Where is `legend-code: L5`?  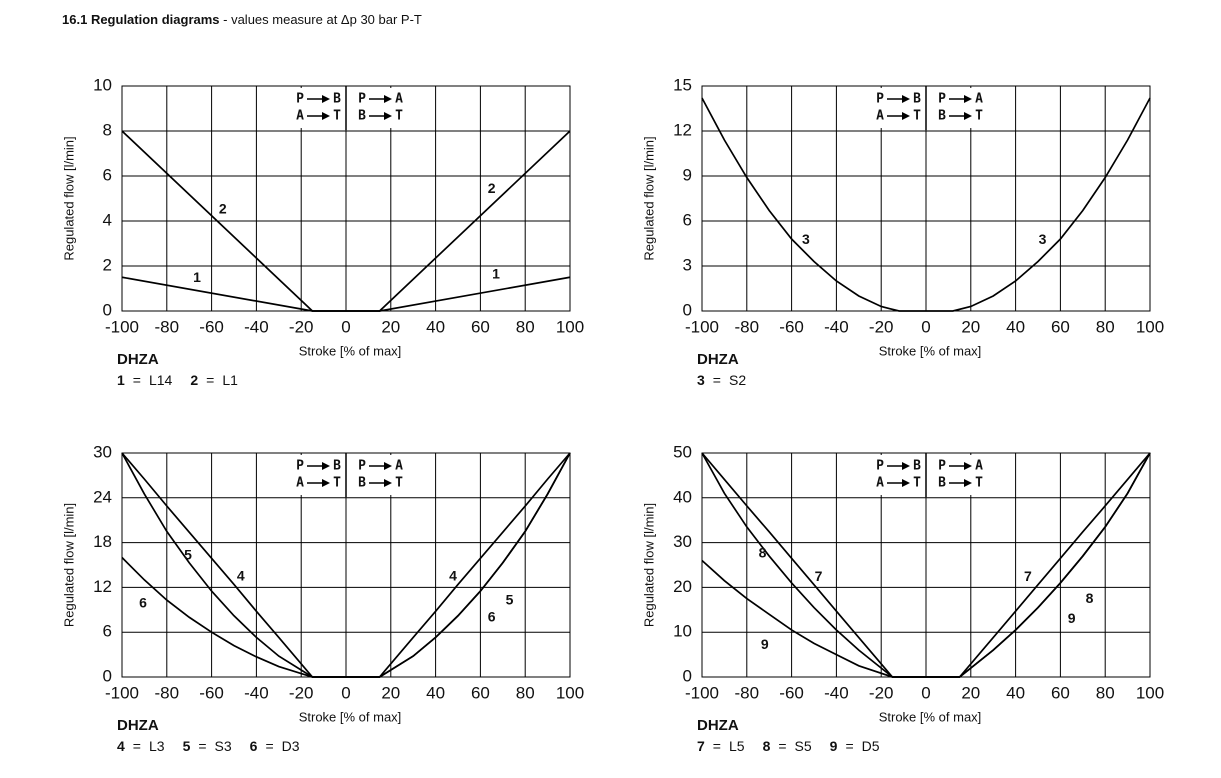 legend-code: L5 is located at coordinates (737, 746).